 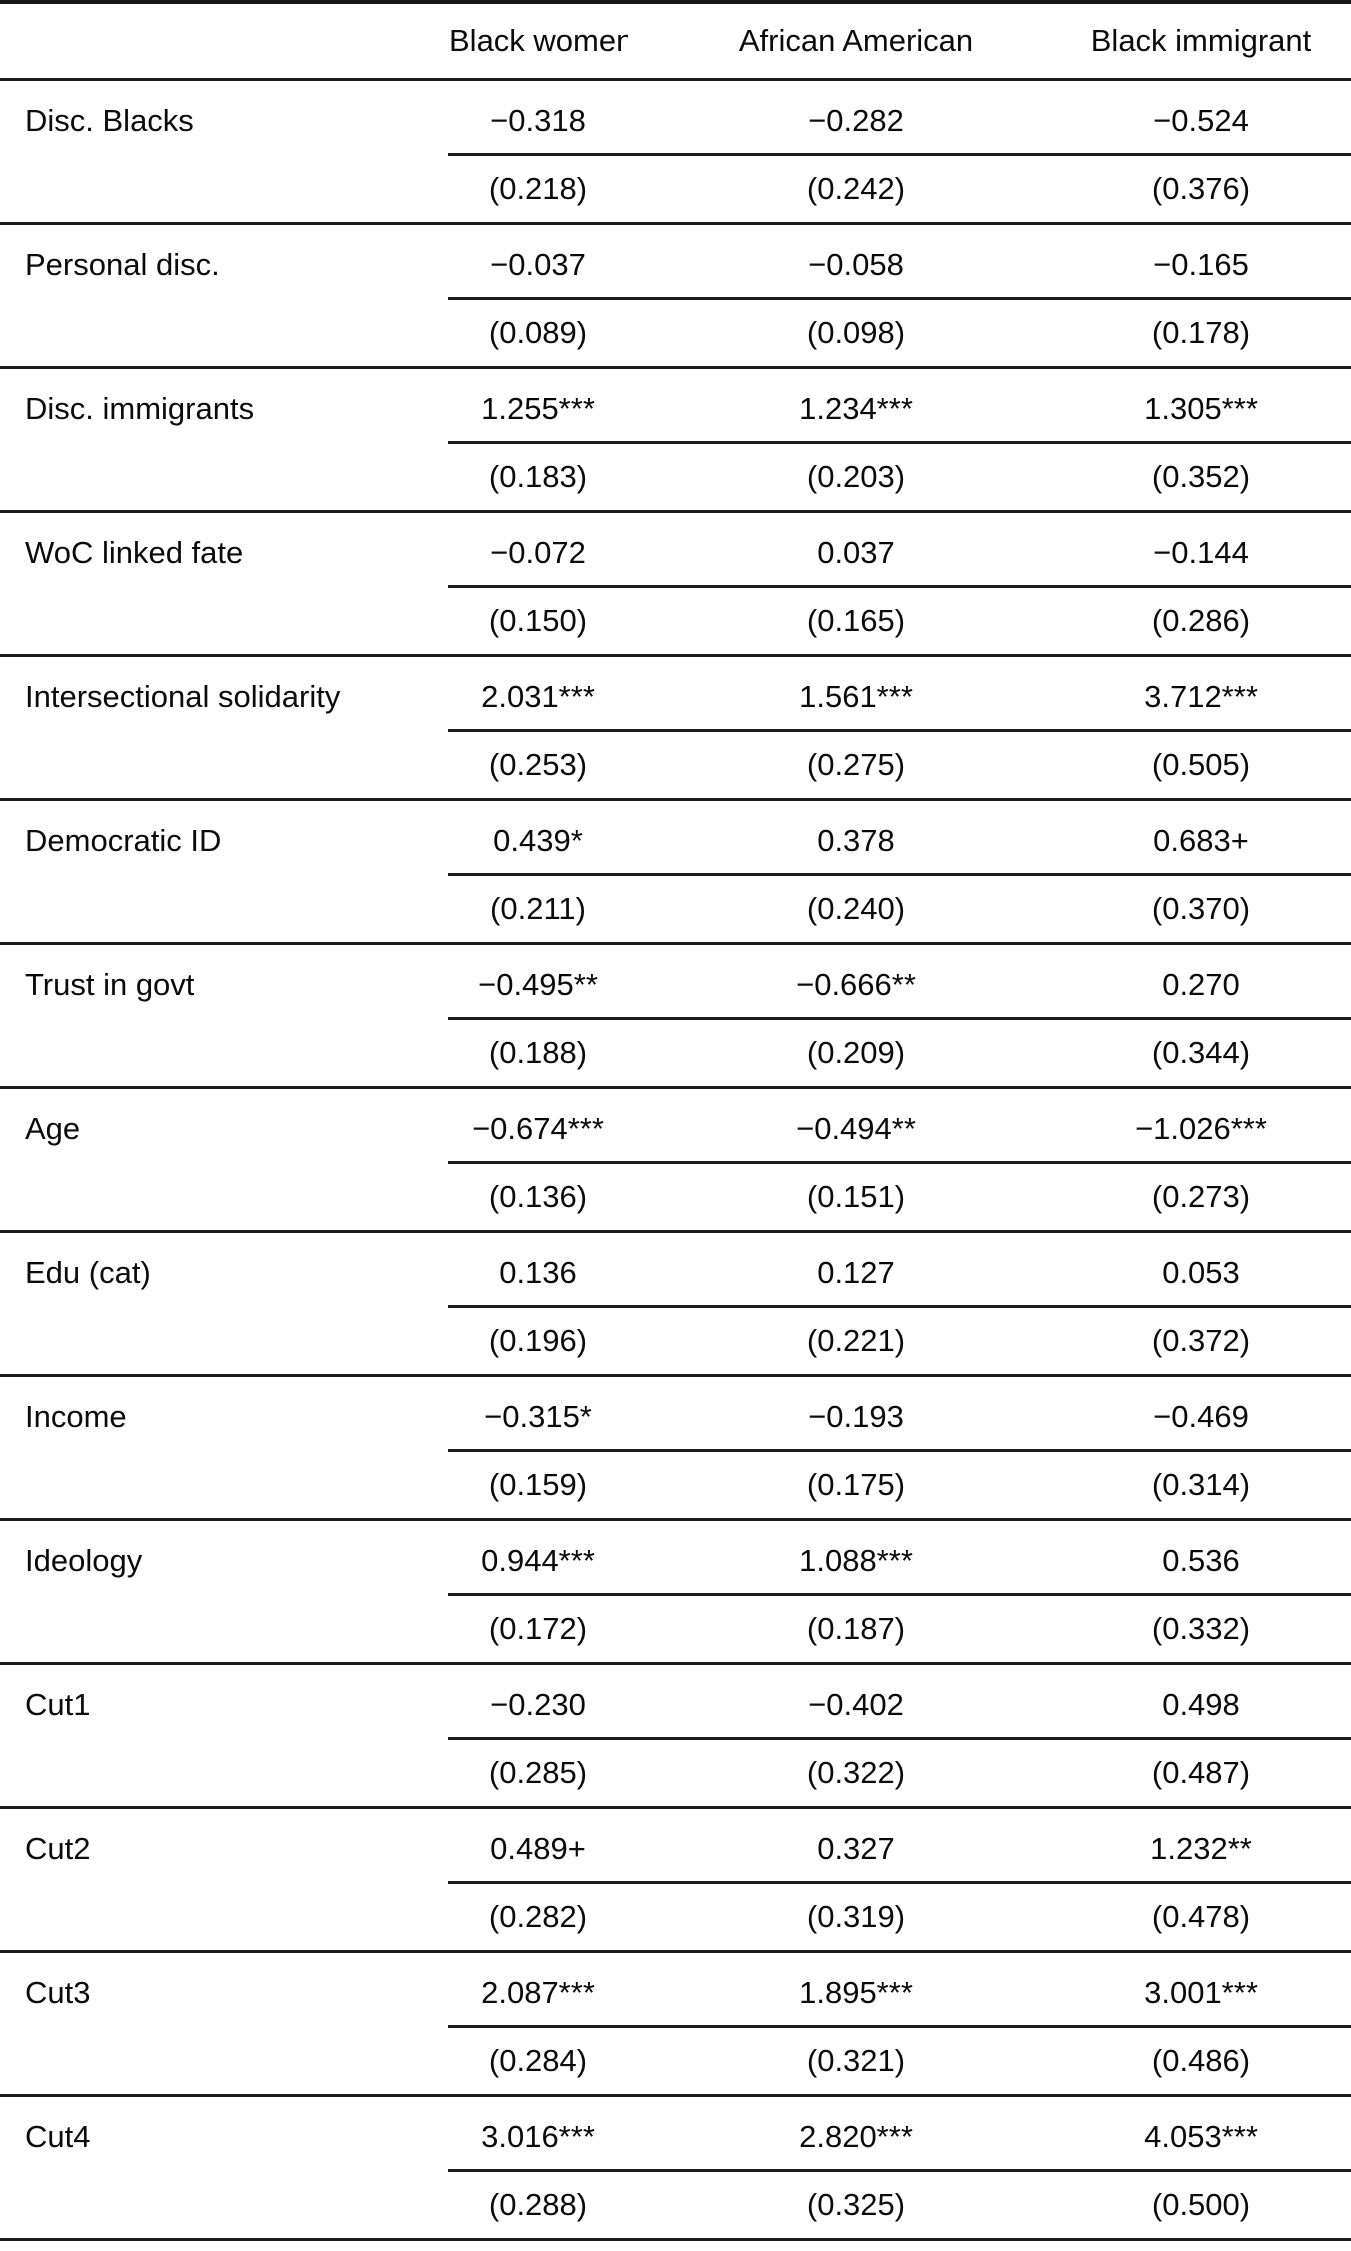 I want to click on standard-error-row: (0.172) (0.187) (0.332), so click(x=675, y=1629).